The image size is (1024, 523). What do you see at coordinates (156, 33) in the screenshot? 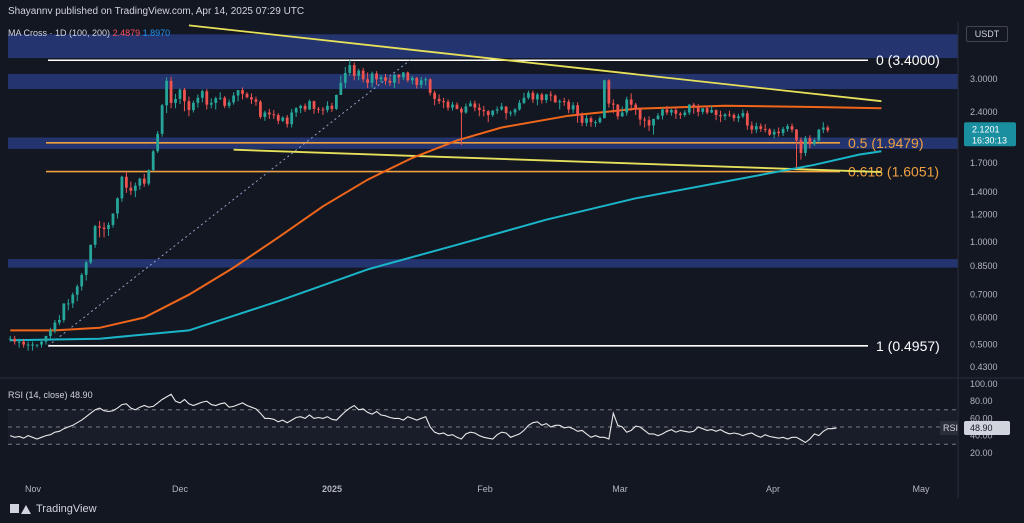
I see `ma200-value: 1.8970` at bounding box center [156, 33].